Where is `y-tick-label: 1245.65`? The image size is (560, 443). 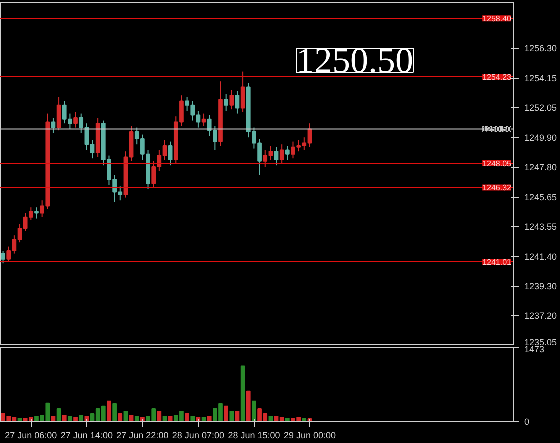 y-tick-label: 1245.65 is located at coordinates (541, 197).